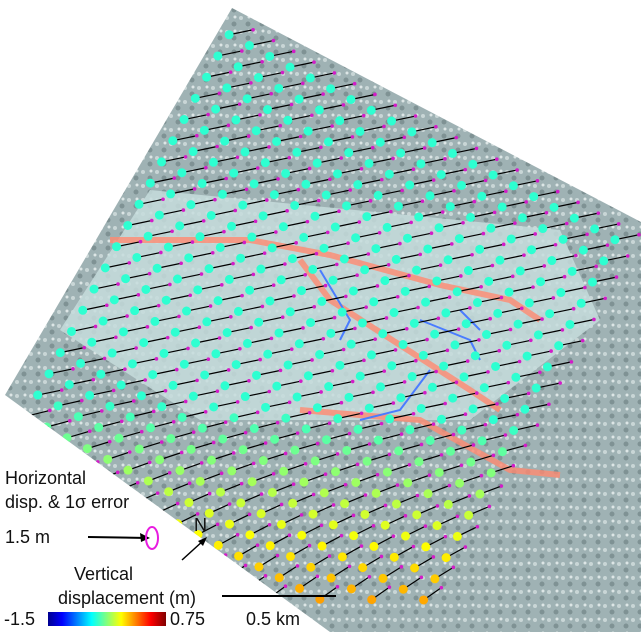  What do you see at coordinates (19, 619) in the screenshot?
I see `colorbar-min: -1.5` at bounding box center [19, 619].